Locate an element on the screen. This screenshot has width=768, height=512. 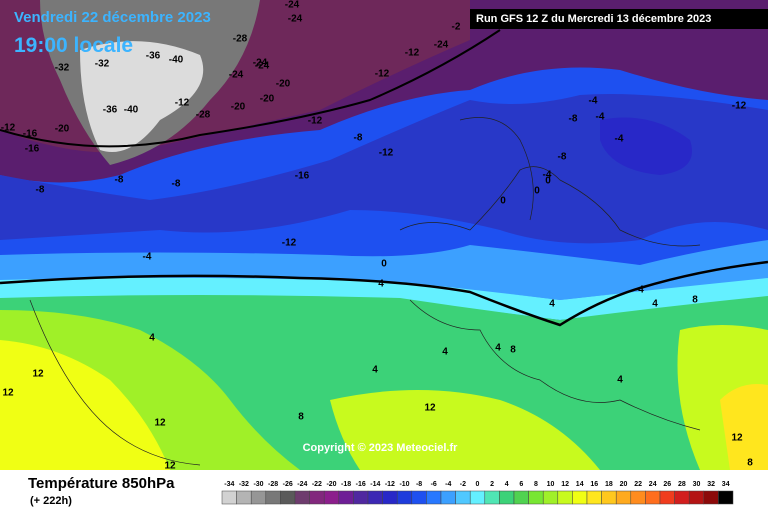
scale-tick-label: -10 is located at coordinates (404, 484).